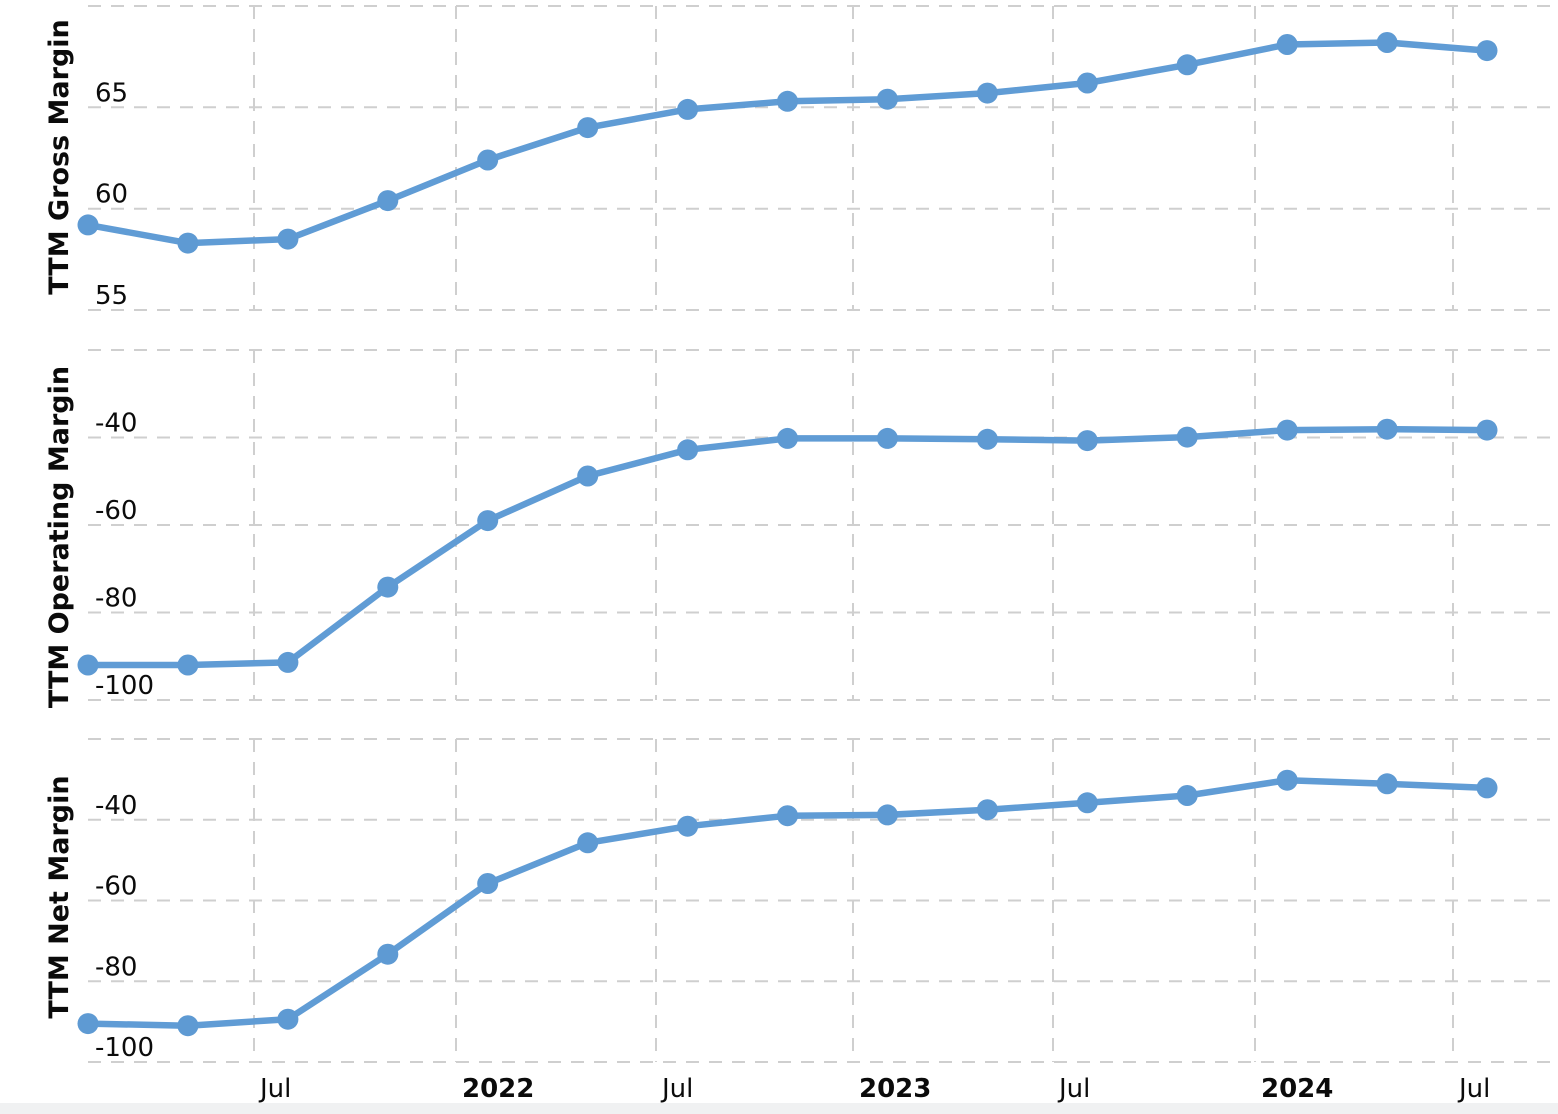 This screenshot has width=1558, height=1114. What do you see at coordinates (1297, 1089) in the screenshot?
I see `x-tick-label: 2024` at bounding box center [1297, 1089].